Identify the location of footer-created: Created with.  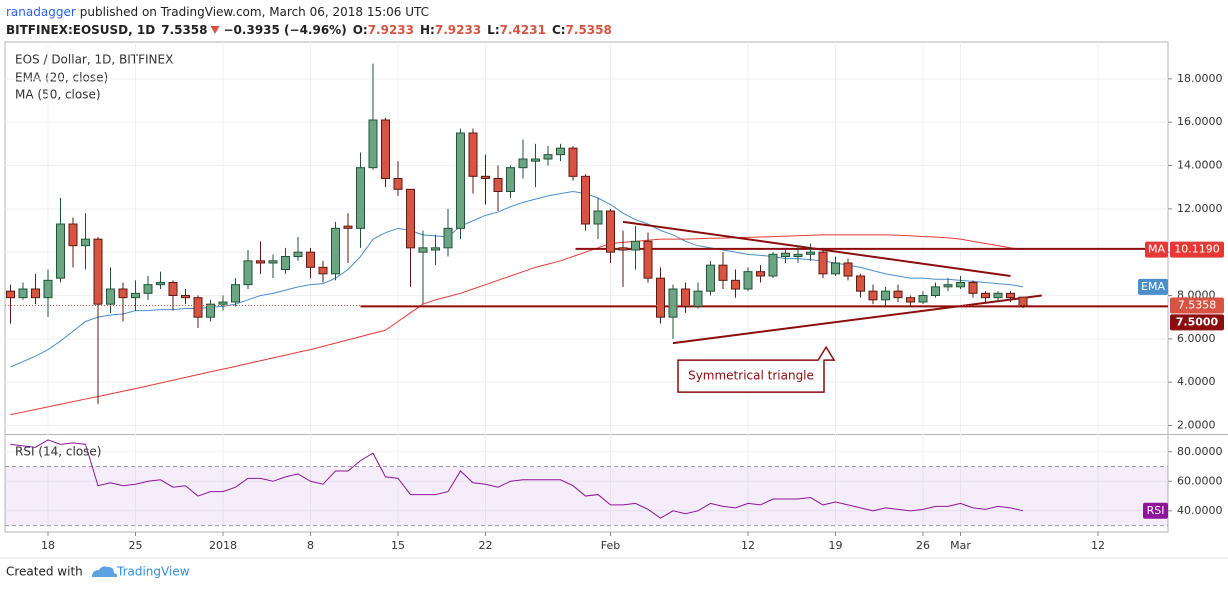
(44, 572).